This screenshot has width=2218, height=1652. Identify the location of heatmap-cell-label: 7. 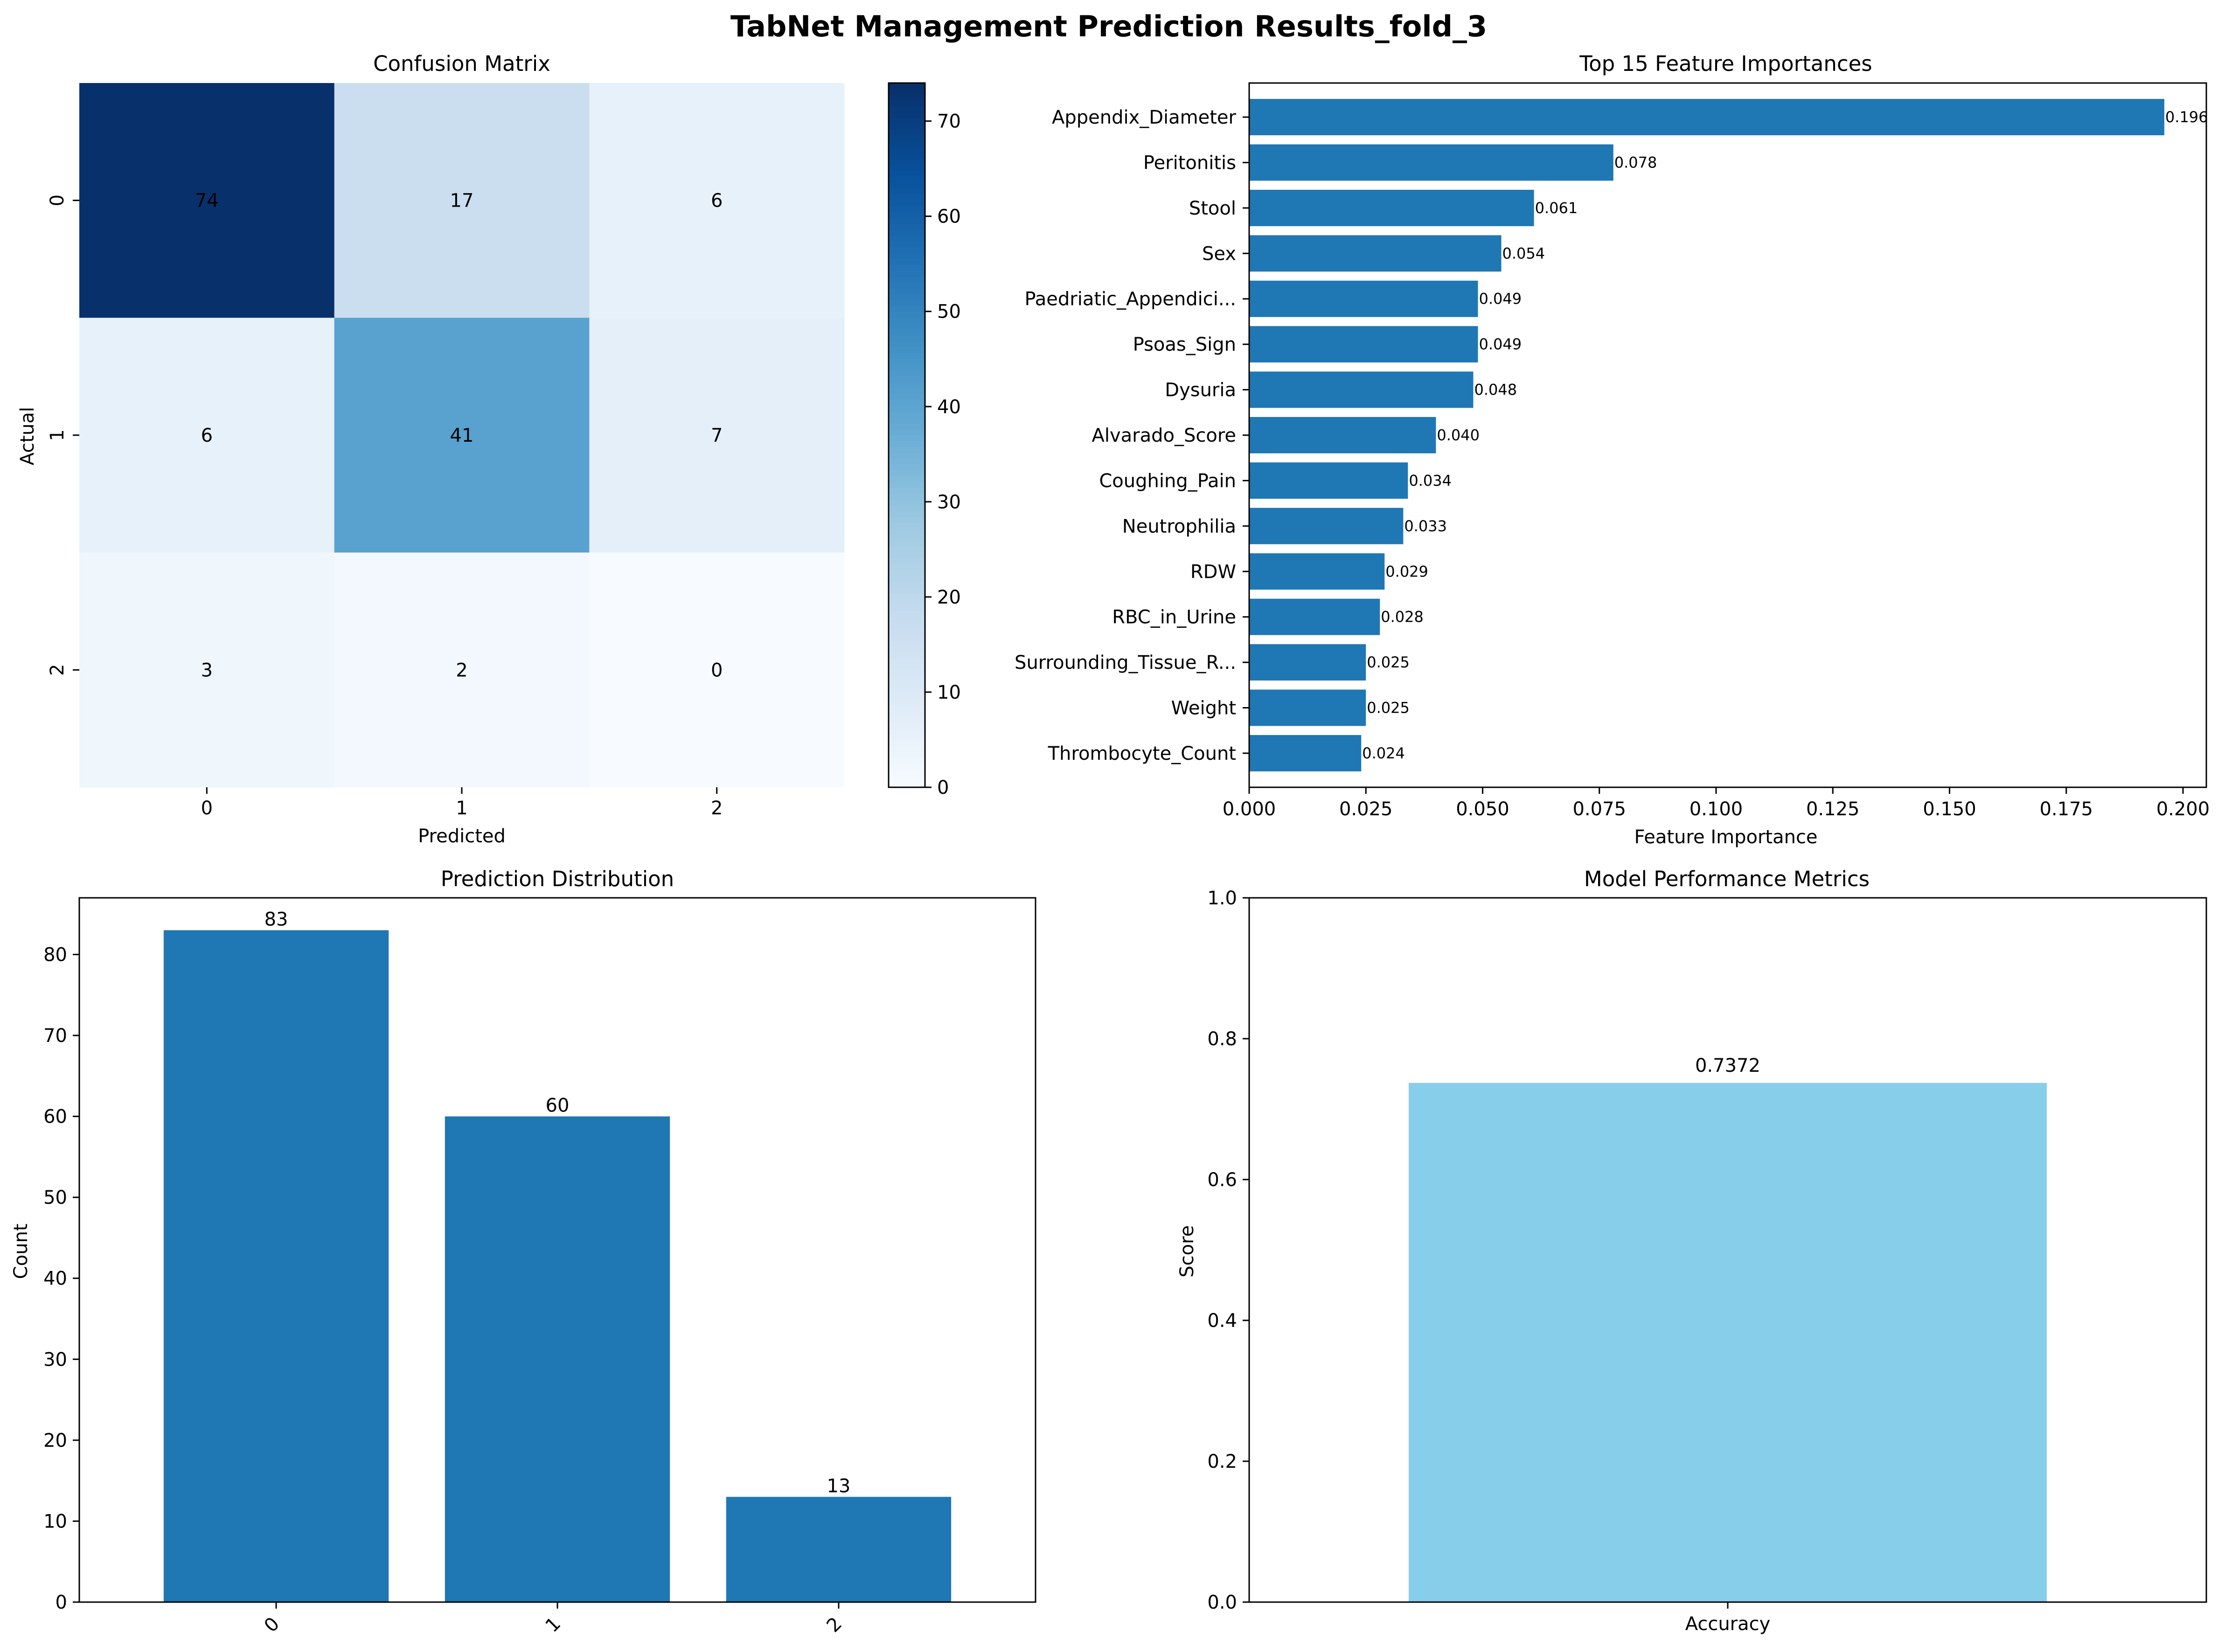
(717, 436).